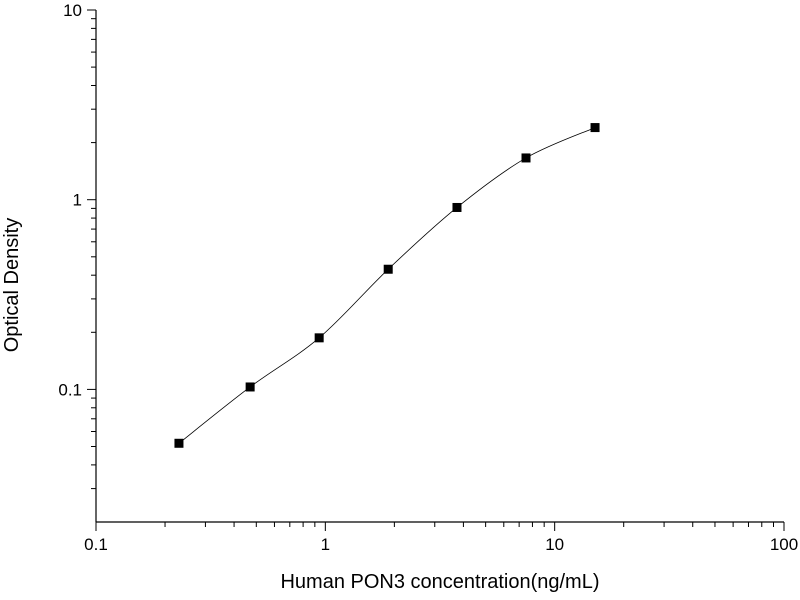 The width and height of the screenshot is (800, 600). I want to click on y-tick-label: 0.1, so click(70, 389).